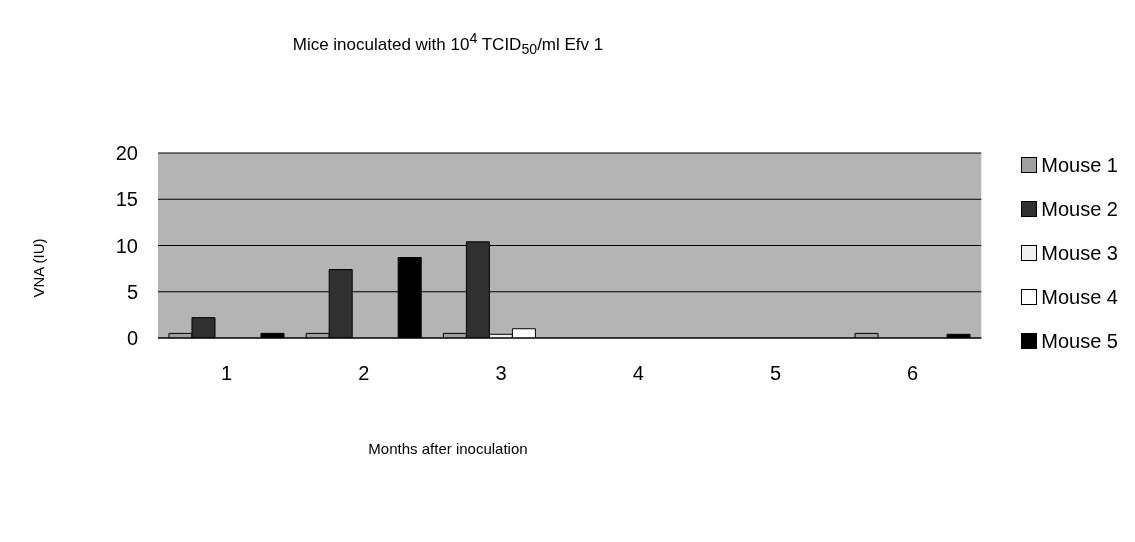  Describe the element at coordinates (1079, 341) in the screenshot. I see `legend-label: Mouse 5` at that location.